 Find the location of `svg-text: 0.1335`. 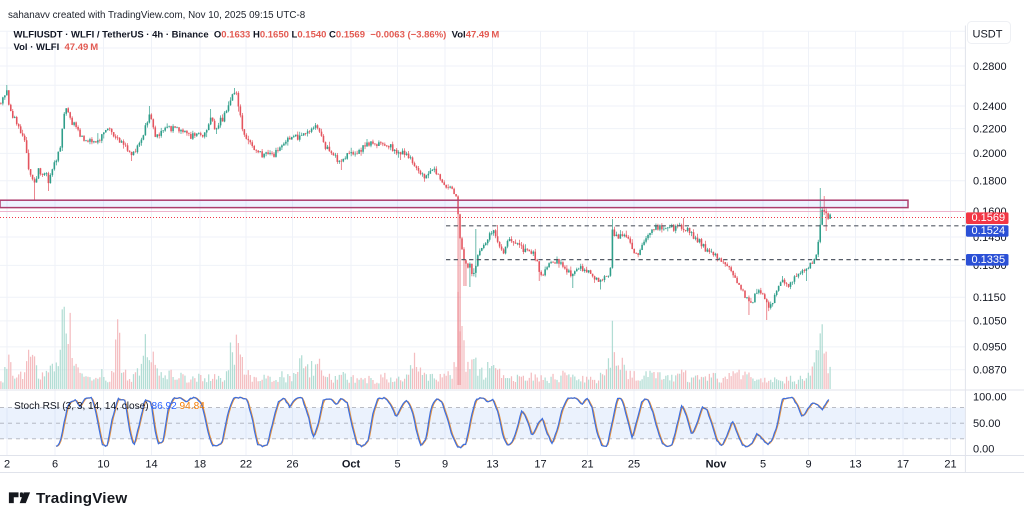

svg-text: 0.1335 is located at coordinates (989, 260).